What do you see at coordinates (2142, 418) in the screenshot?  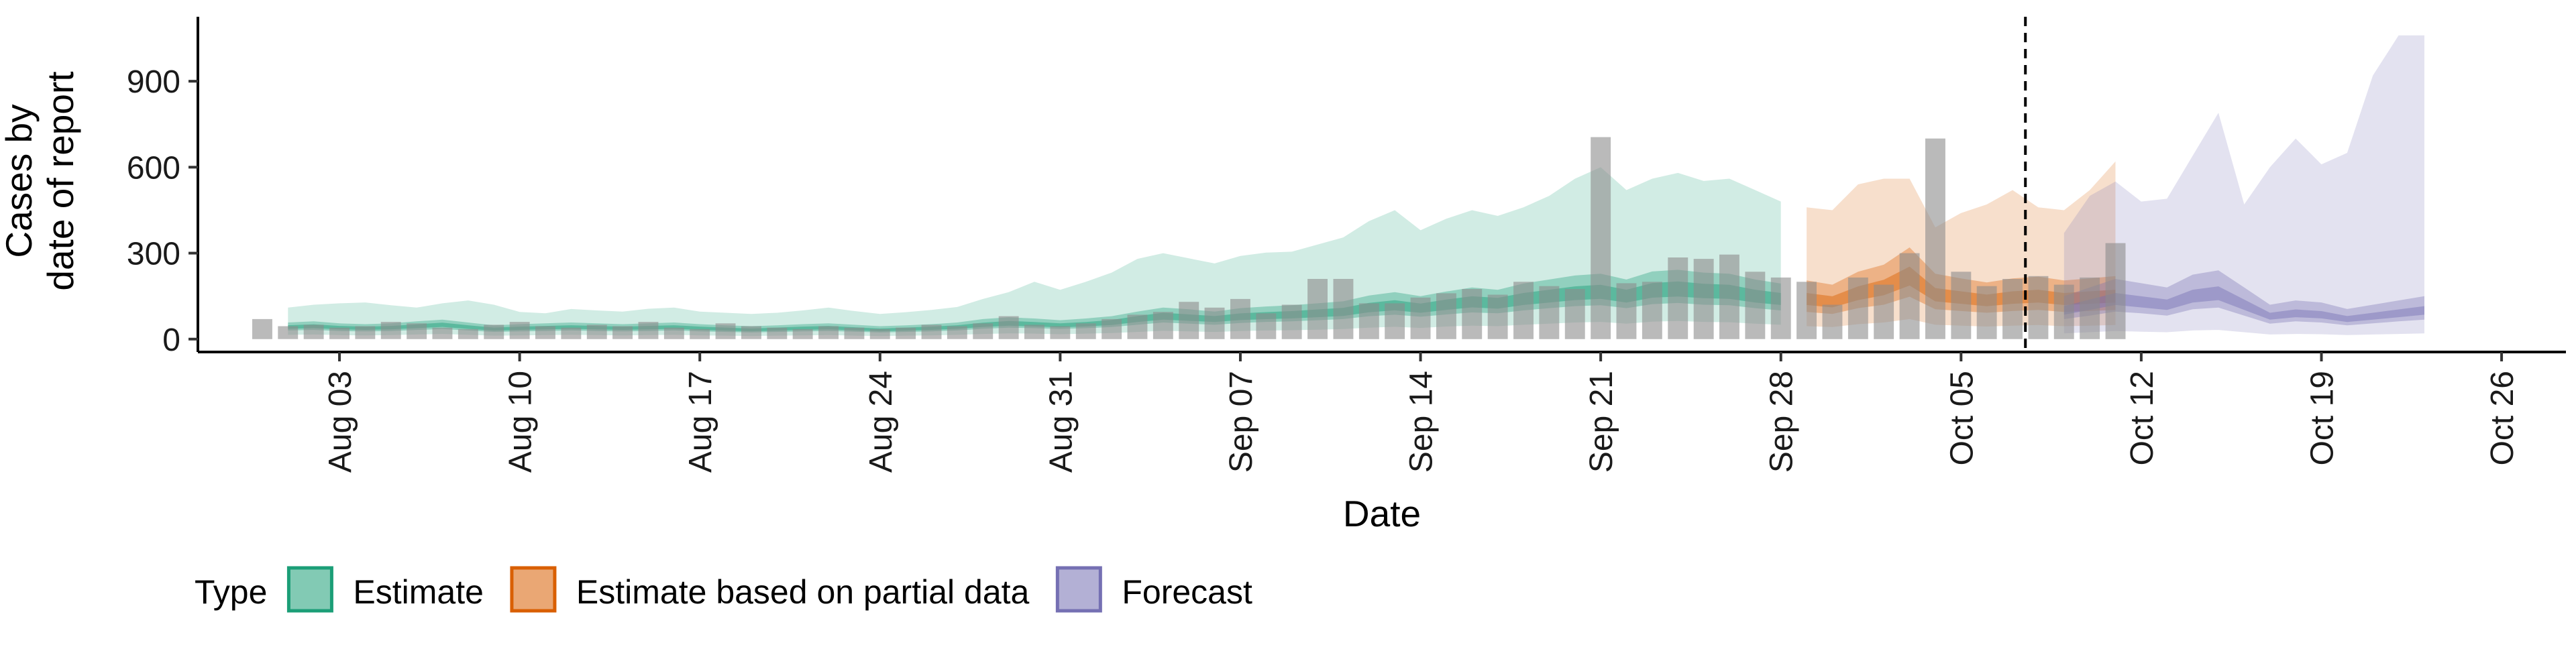 I see `x-tick-label: Oct 12` at bounding box center [2142, 418].